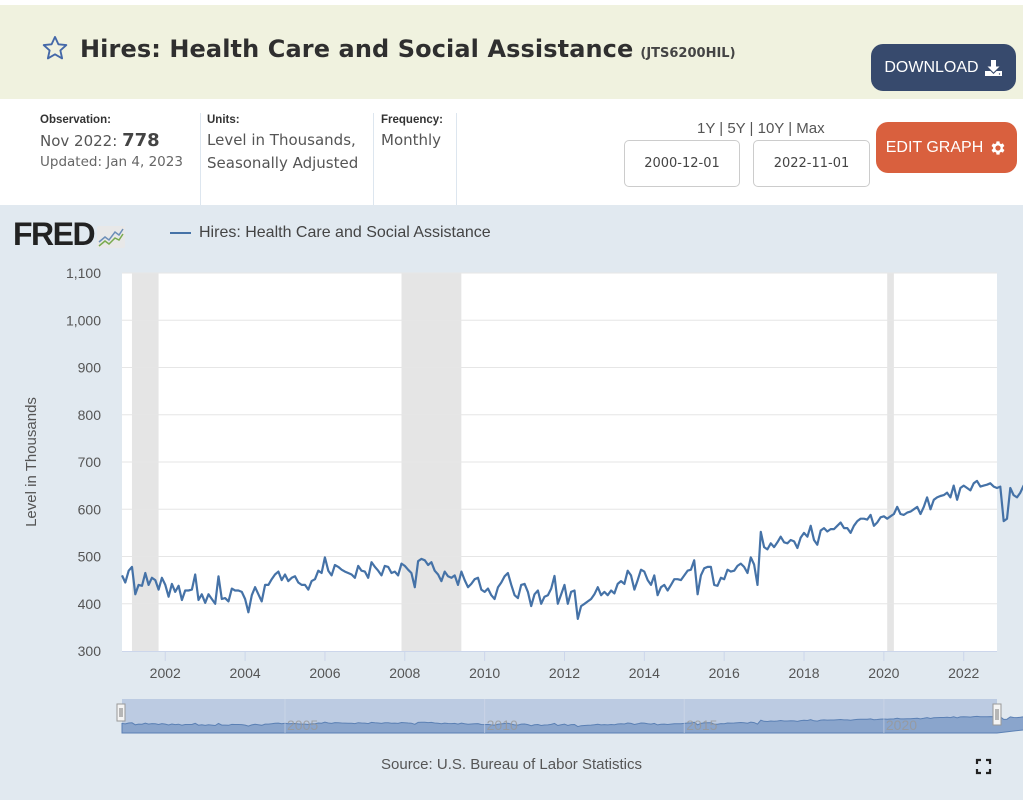 The image size is (1023, 800). What do you see at coordinates (55, 48) in the screenshot?
I see `star-outline-icon` at bounding box center [55, 48].